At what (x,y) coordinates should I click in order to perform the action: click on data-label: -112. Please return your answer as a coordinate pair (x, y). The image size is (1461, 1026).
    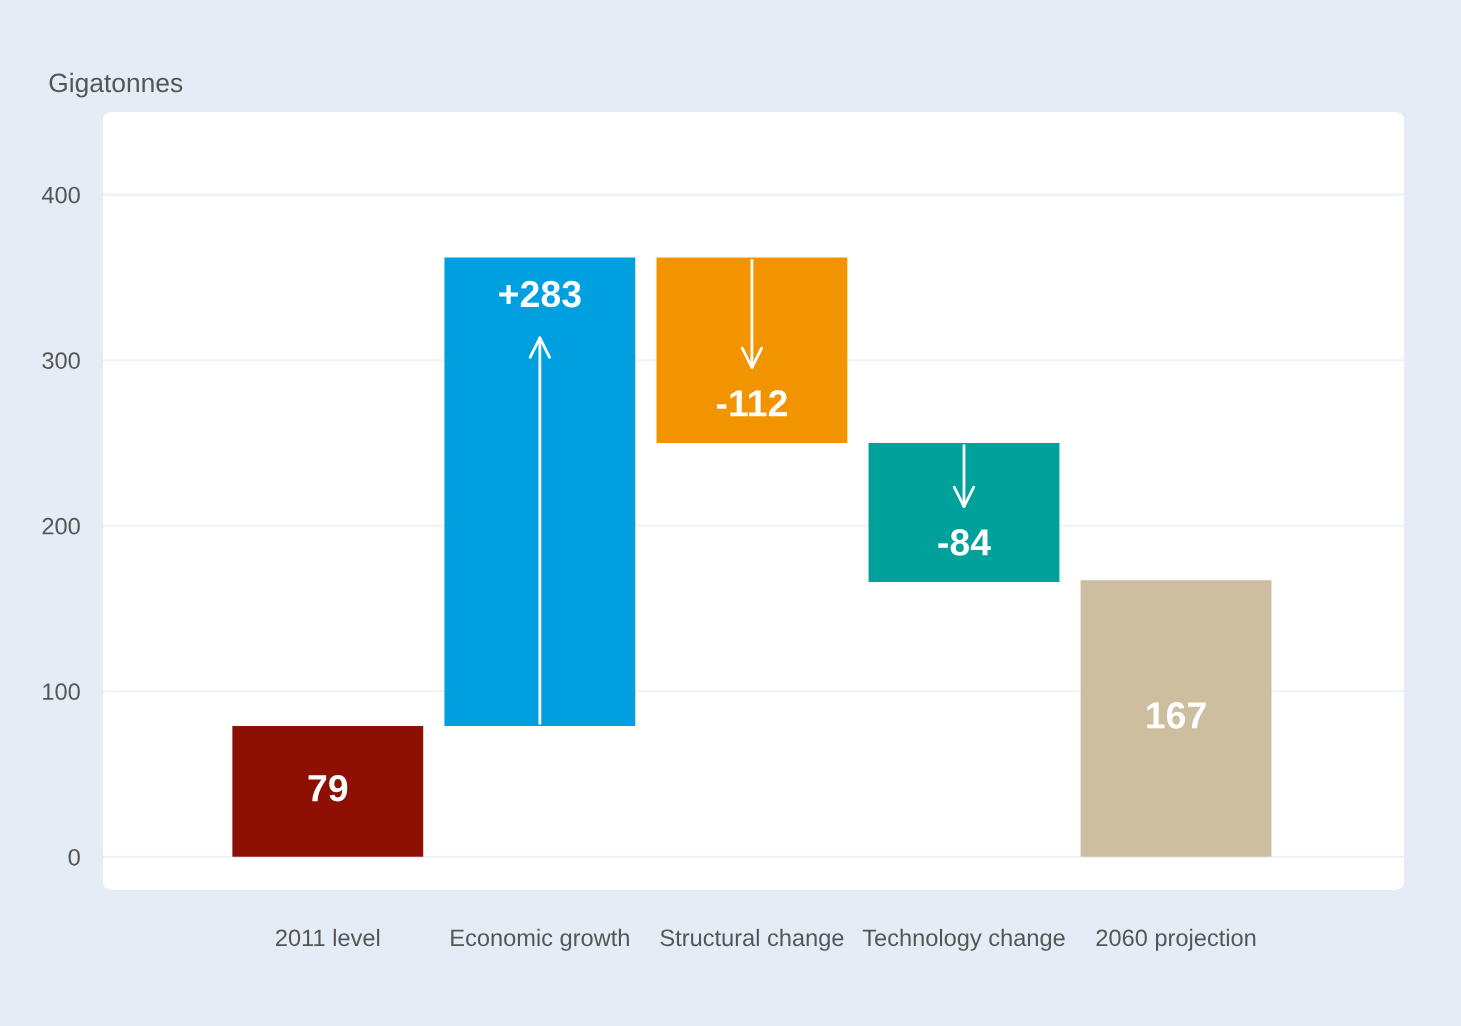
    Looking at the image, I should click on (751, 403).